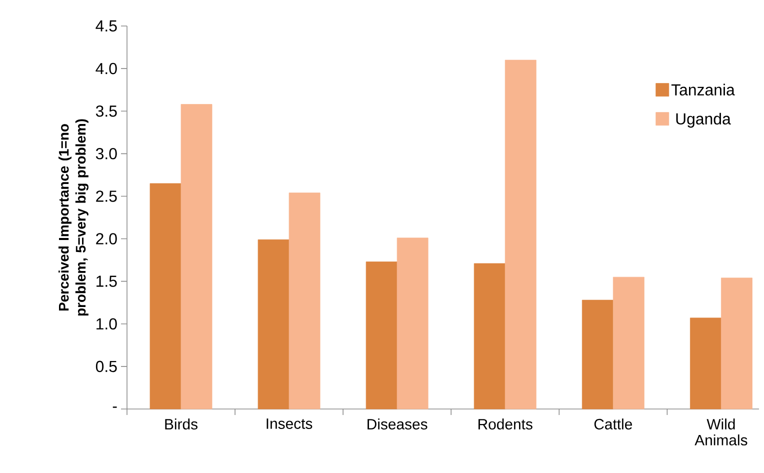 This screenshot has height=473, width=764. Describe the element at coordinates (703, 90) in the screenshot. I see `legend-label: Tanzania` at that location.